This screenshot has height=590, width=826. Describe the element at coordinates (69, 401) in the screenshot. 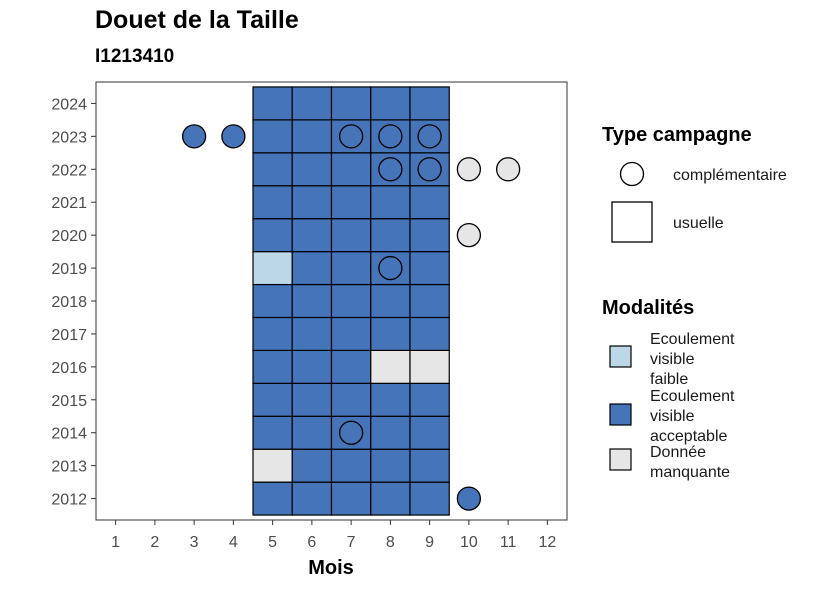

I see `y-tick-label: 2015` at that location.